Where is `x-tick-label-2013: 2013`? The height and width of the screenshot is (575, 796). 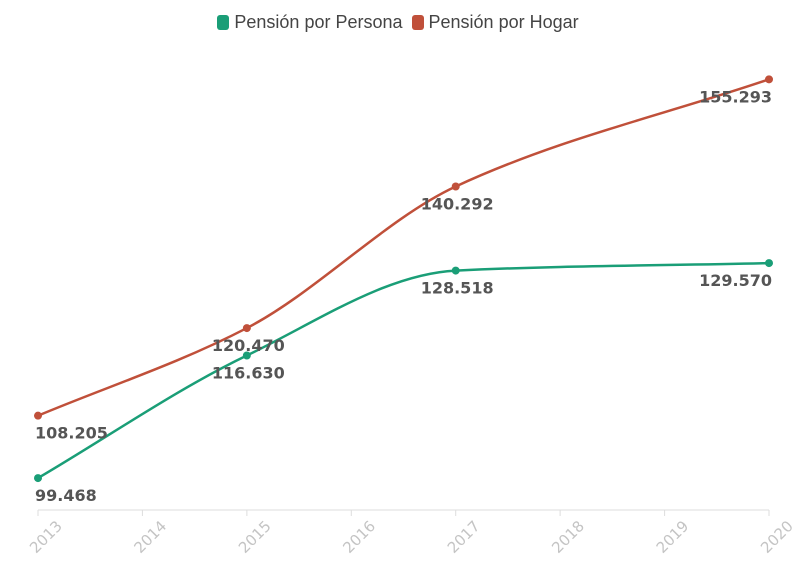 x-tick-label-2013: 2013 is located at coordinates (46, 537).